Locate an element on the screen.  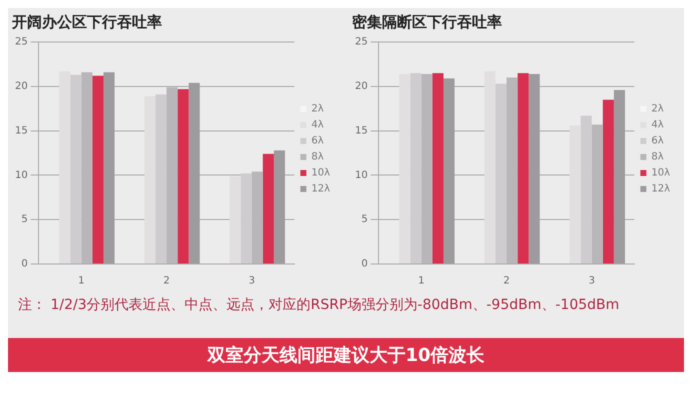
text: 注： 1/2/3分别代表近点、中点、远点，对应的RSRP场强分别为-80dBm、-95dBm、-105dBm is located at coordinates (318, 305).